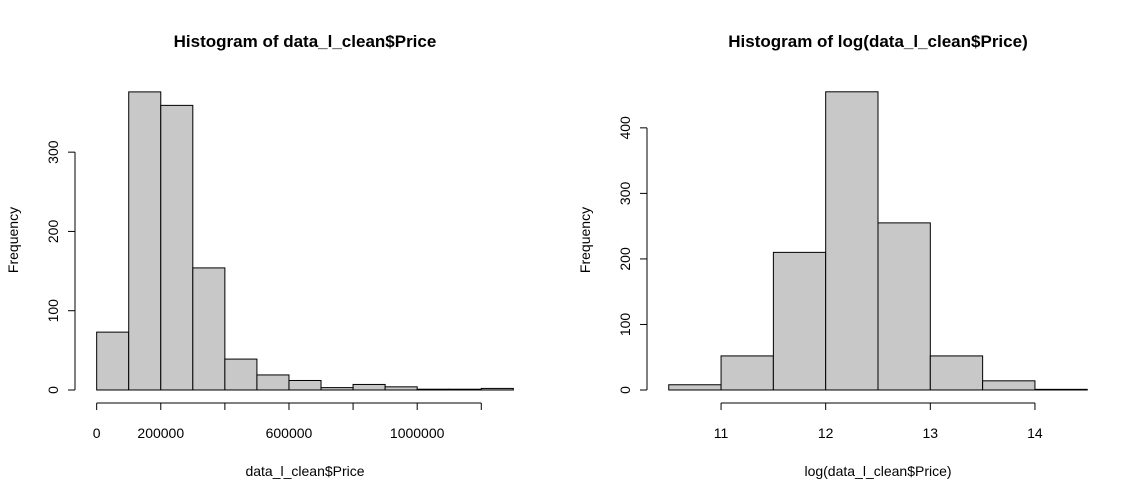  Describe the element at coordinates (625, 128) in the screenshot. I see `y-tick-label: 400` at that location.